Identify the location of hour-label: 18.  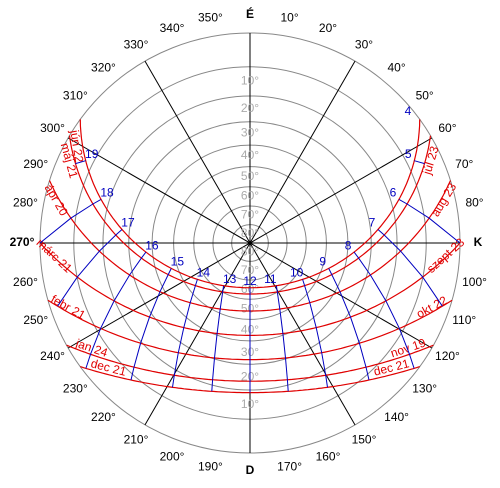
(107, 193).